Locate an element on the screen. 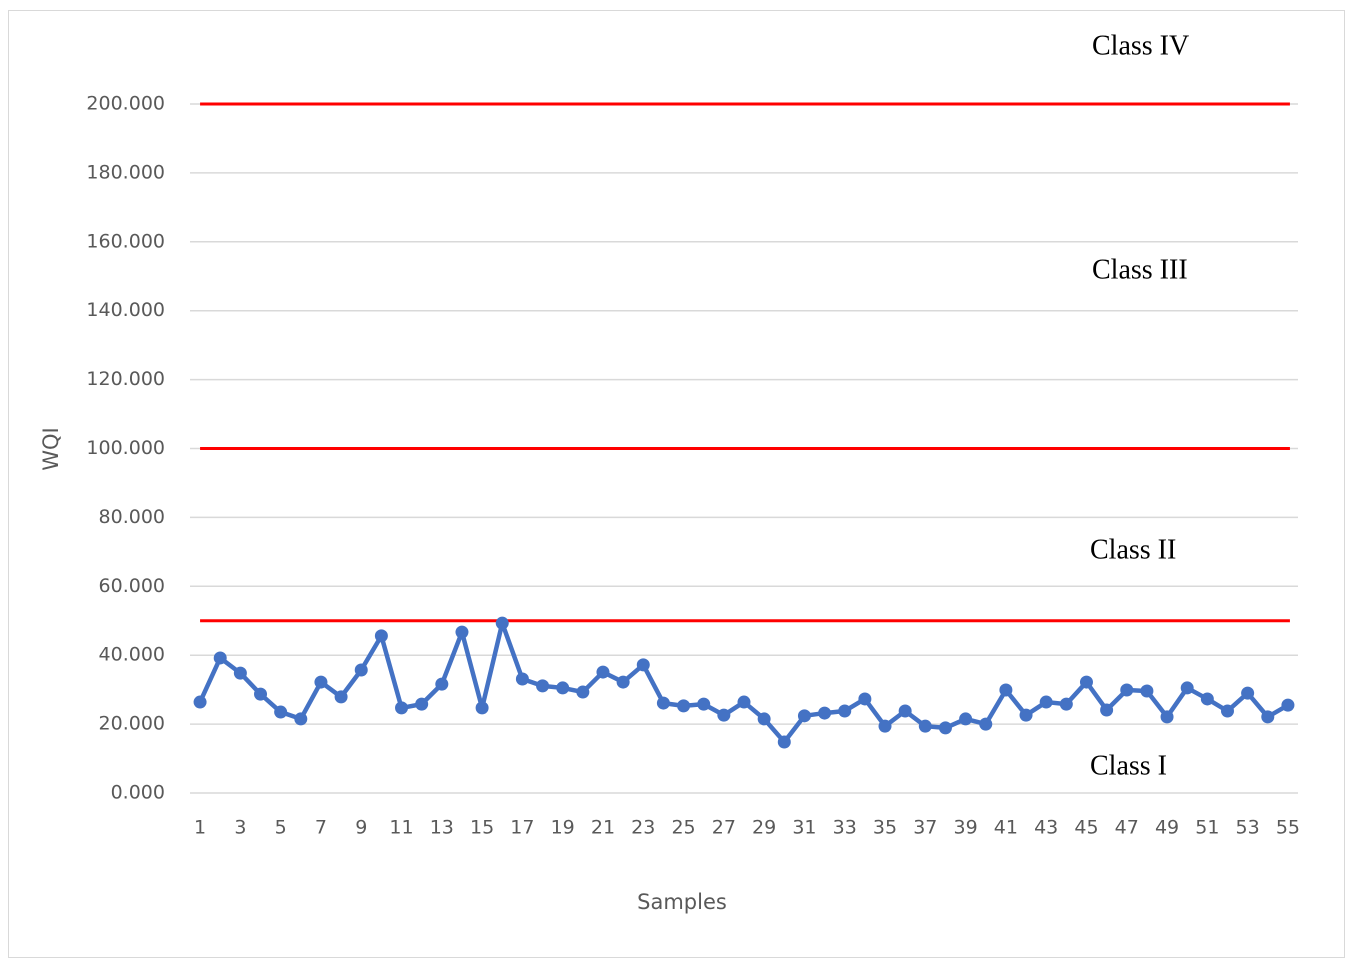 The image size is (1346, 958). x-tick-label: 49 is located at coordinates (1167, 828).